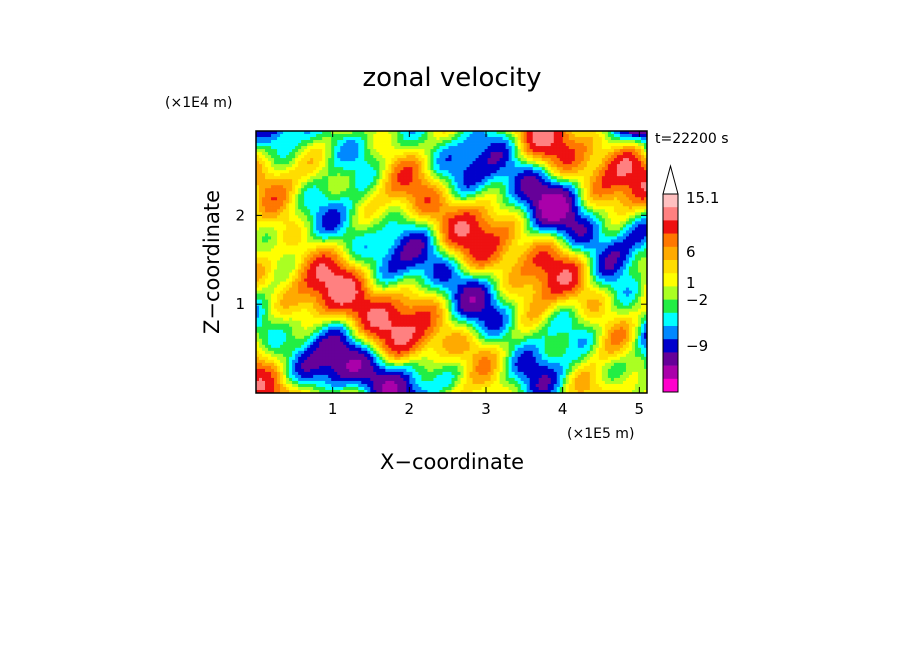 This screenshot has height=654, width=904. Describe the element at coordinates (697, 346) in the screenshot. I see `colorbar-label: −9` at that location.